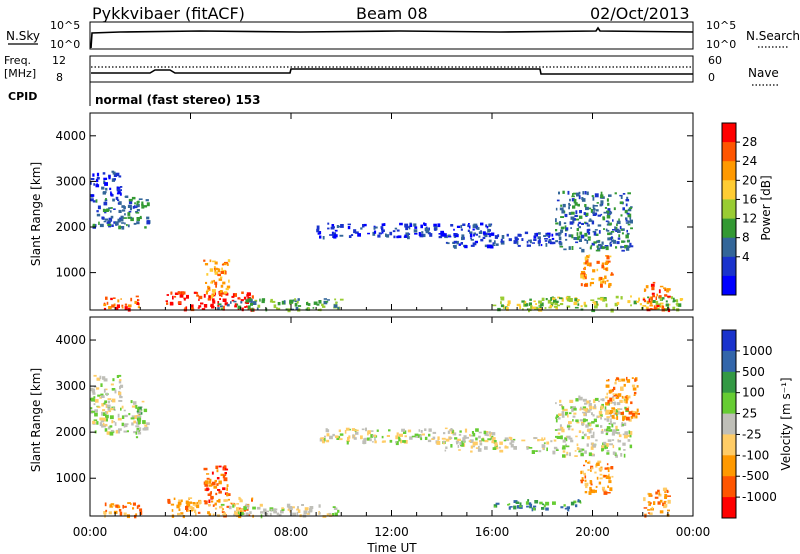  Describe the element at coordinates (190, 532) in the screenshot. I see `time-tick-label: 04:00` at that location.